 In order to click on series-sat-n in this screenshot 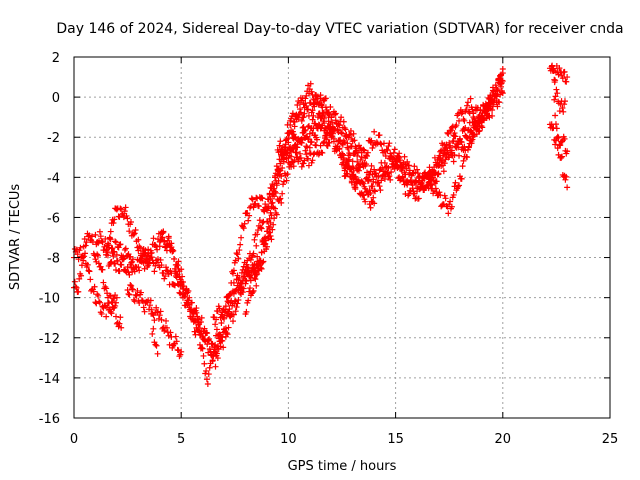, I will do `click(465, 143)`.